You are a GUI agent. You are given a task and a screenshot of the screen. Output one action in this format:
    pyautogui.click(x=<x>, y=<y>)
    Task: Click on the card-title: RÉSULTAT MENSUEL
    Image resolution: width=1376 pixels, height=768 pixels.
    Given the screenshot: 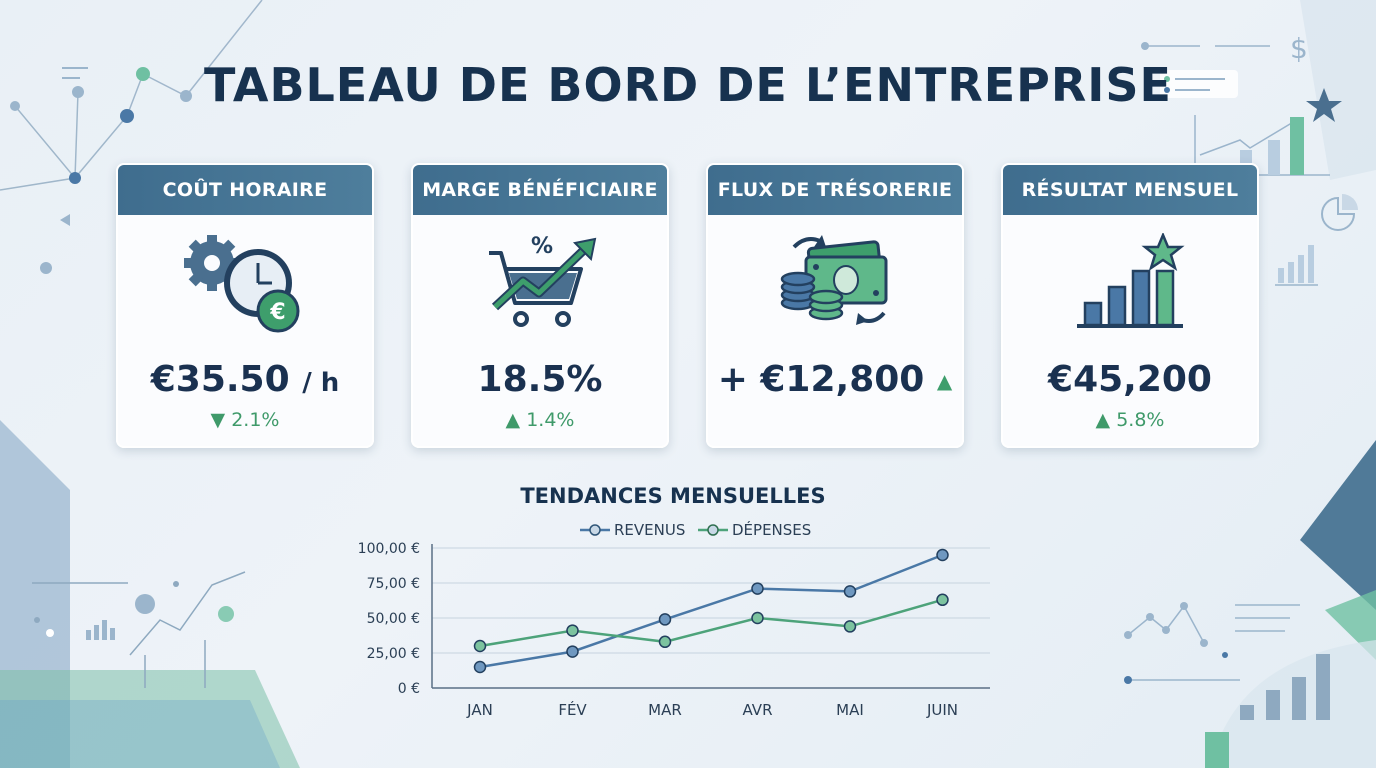 What is the action you would take?
    pyautogui.click(x=1130, y=190)
    